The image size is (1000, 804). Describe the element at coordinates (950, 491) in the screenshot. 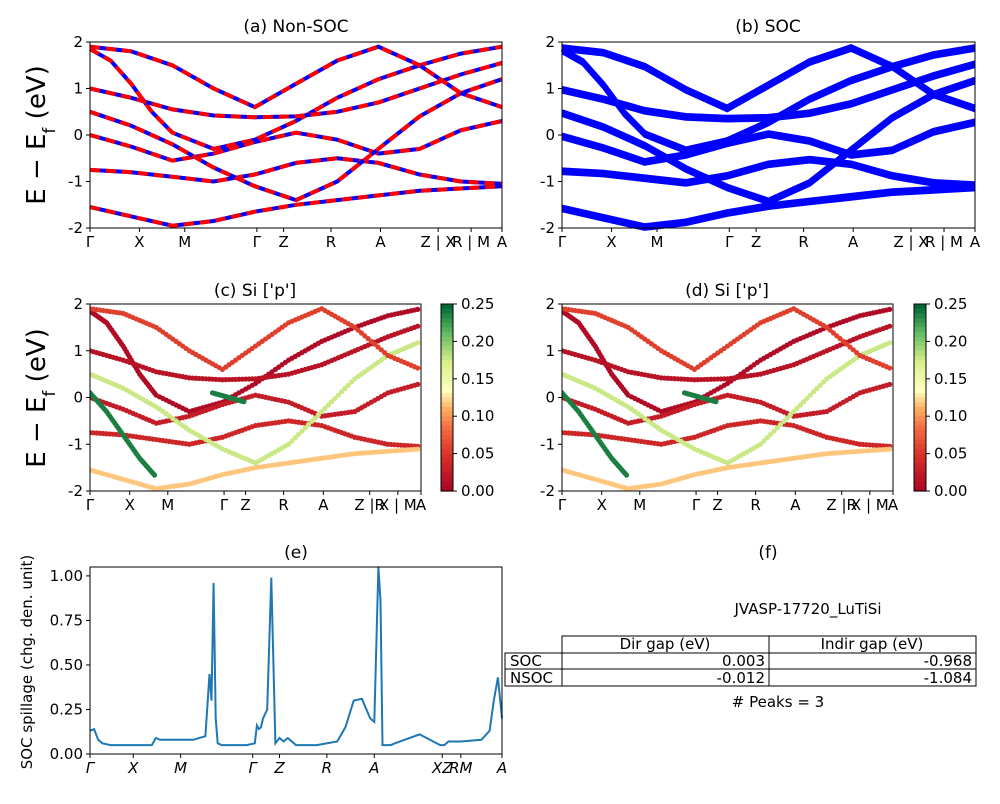

I see `colorbar-tick-label: 0.00` at that location.